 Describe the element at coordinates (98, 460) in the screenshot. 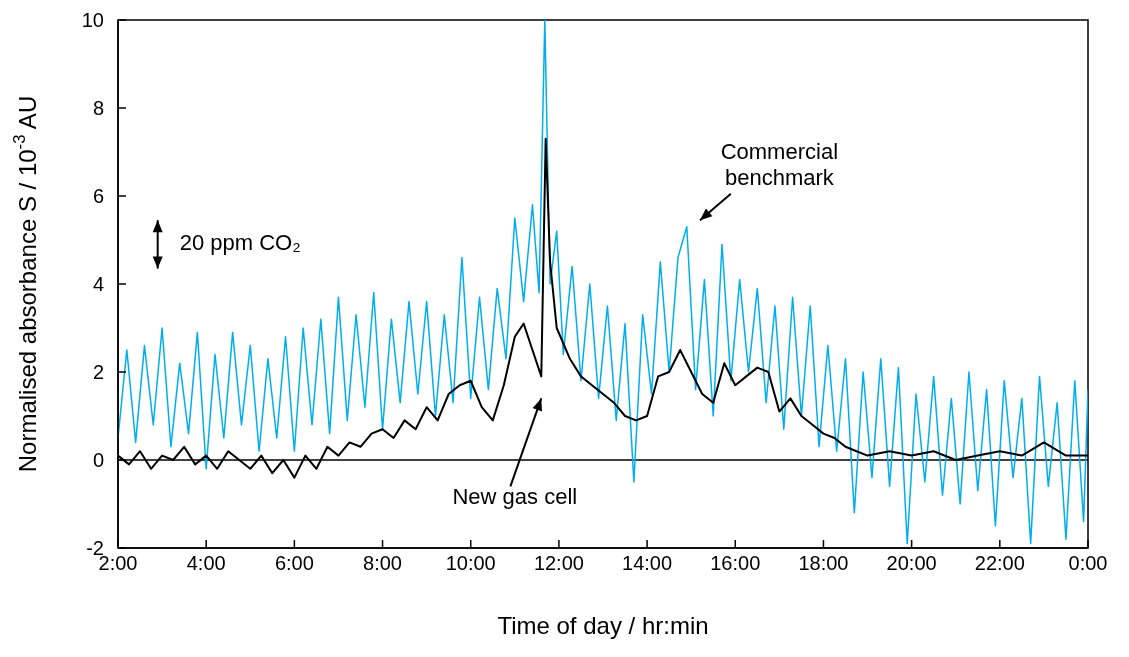

I see `y-tick-label: 0` at that location.